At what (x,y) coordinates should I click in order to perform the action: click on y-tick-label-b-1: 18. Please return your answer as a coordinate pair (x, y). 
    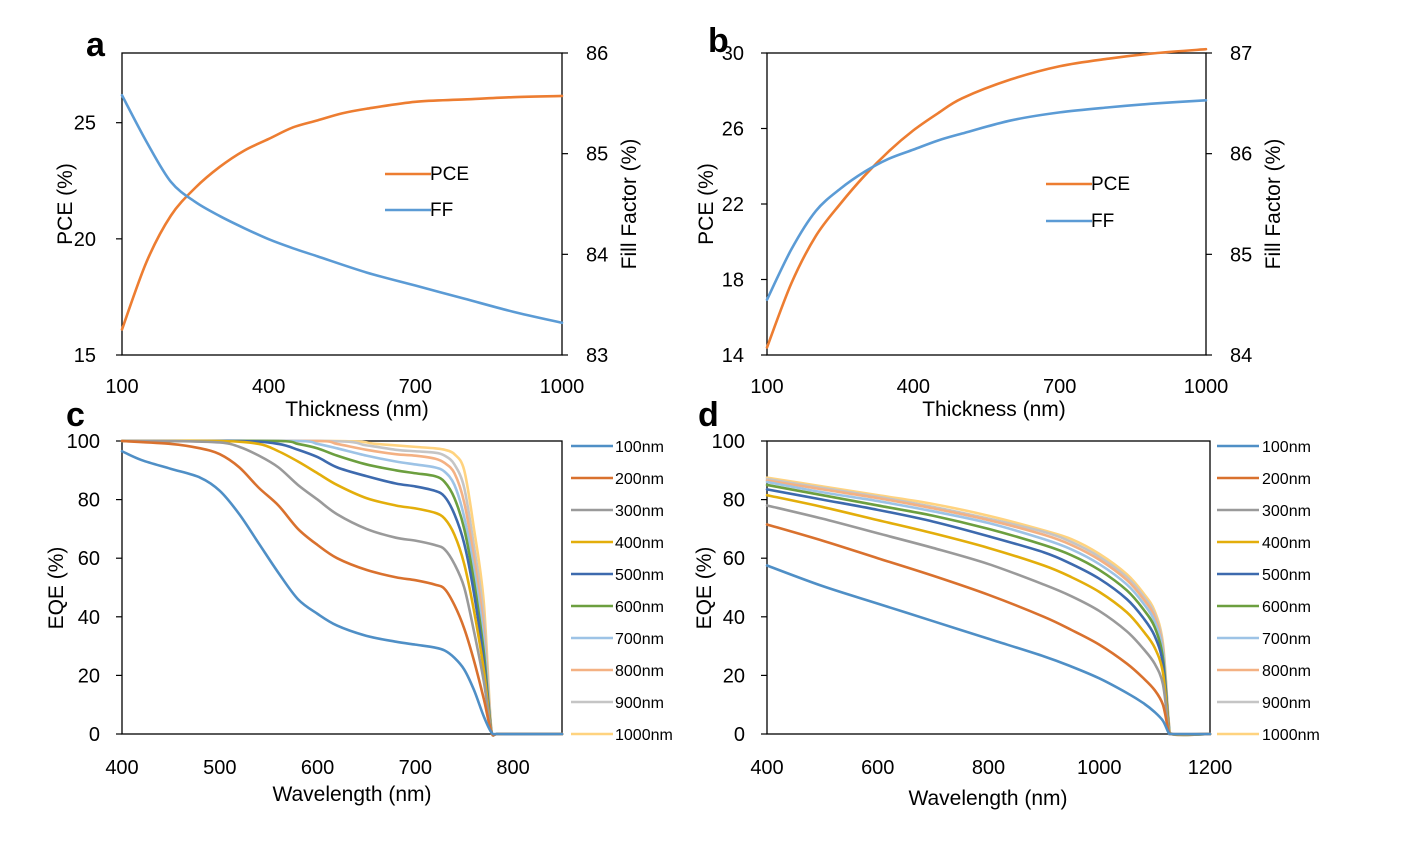
    Looking at the image, I should click on (733, 281).